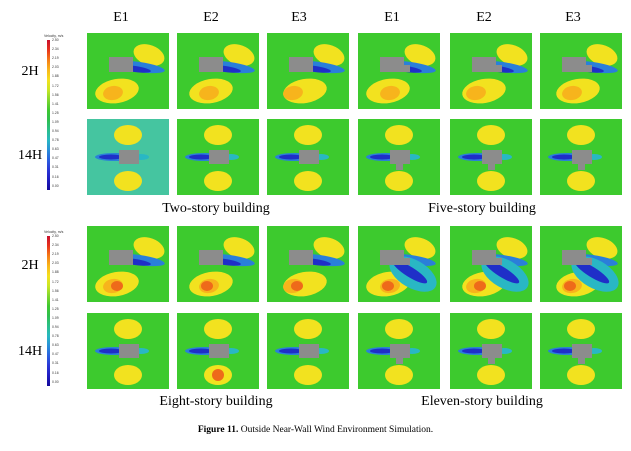 Image resolution: width=631 pixels, height=451 pixels. Describe the element at coordinates (392, 17) in the screenshot. I see `column-label-e1-right: E1` at that location.